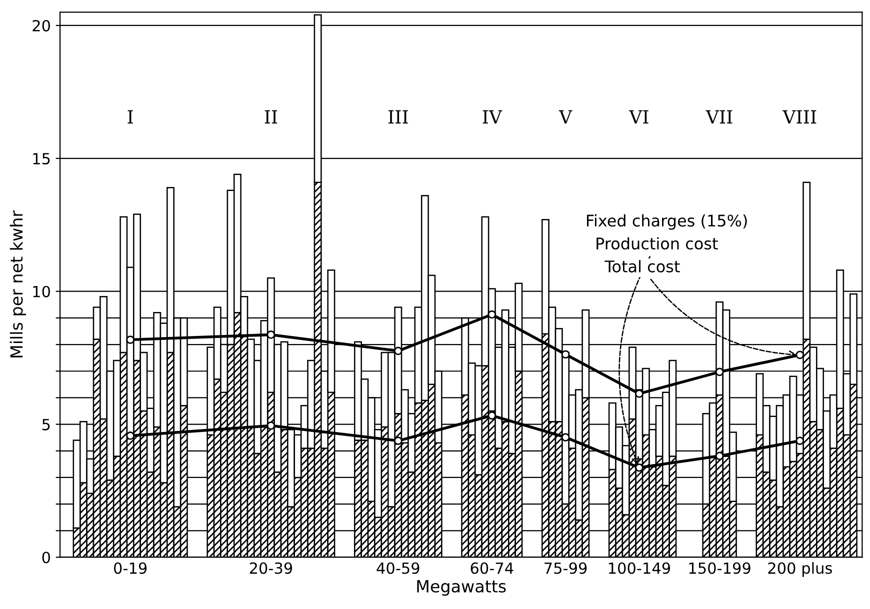 This screenshot has width=870, height=609. I want to click on x-tick-label: 150-199, so click(719, 568).